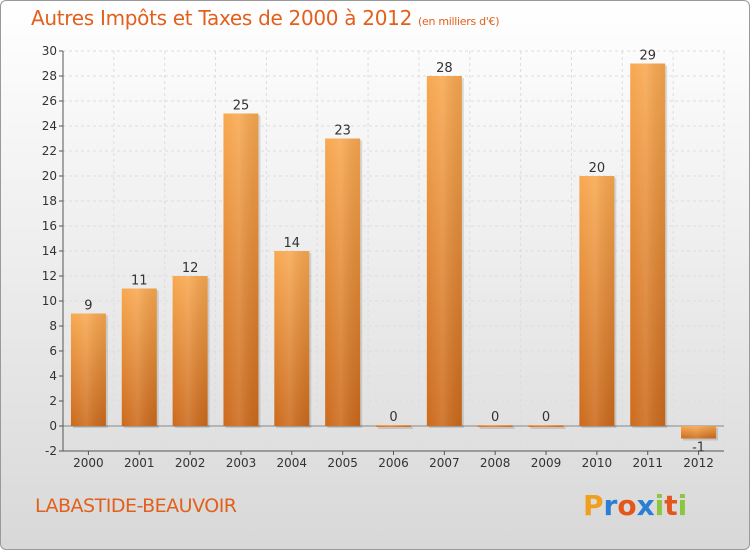 This screenshot has width=750, height=550. What do you see at coordinates (49, 176) in the screenshot?
I see `y-tick-label: 20` at bounding box center [49, 176].